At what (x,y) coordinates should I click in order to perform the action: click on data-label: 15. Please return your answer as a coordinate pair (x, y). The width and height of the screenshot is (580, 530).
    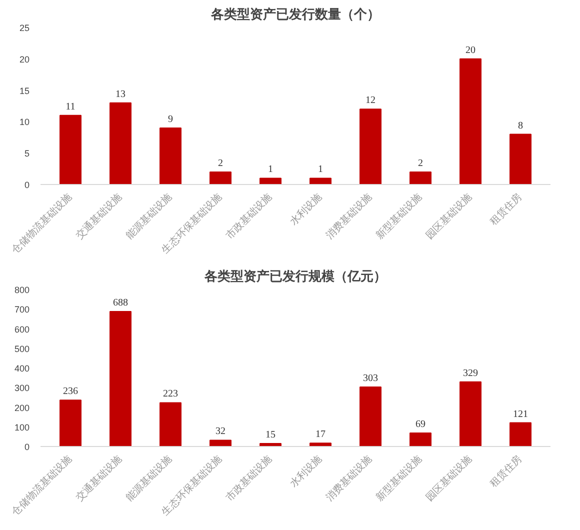
    Looking at the image, I should click on (271, 435).